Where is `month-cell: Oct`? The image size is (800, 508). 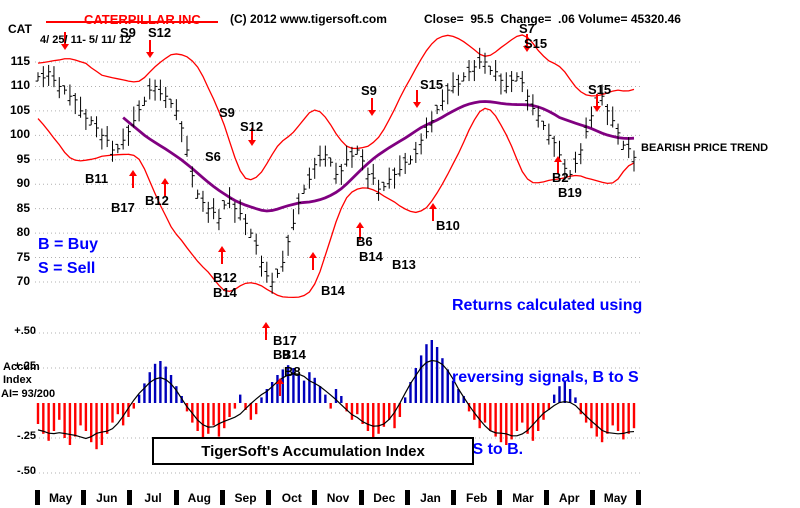
month-cell: Oct is located at coordinates (289, 497).